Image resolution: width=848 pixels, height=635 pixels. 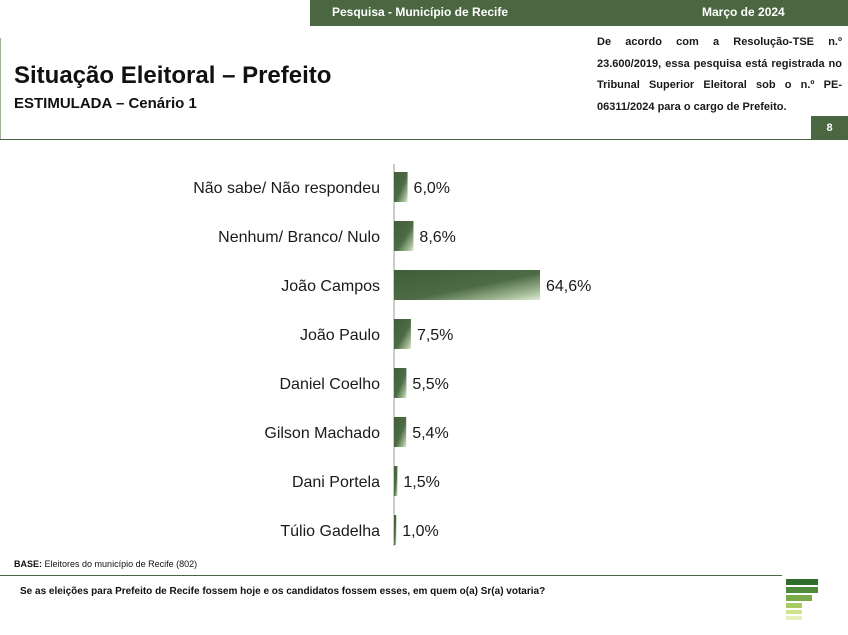 I want to click on page-number-badge: 8, so click(x=829, y=128).